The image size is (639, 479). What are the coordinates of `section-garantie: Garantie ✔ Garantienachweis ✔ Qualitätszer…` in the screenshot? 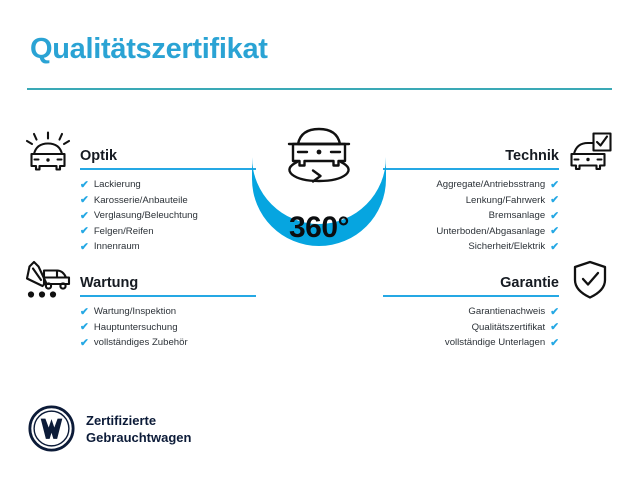 It's located at (471, 309).